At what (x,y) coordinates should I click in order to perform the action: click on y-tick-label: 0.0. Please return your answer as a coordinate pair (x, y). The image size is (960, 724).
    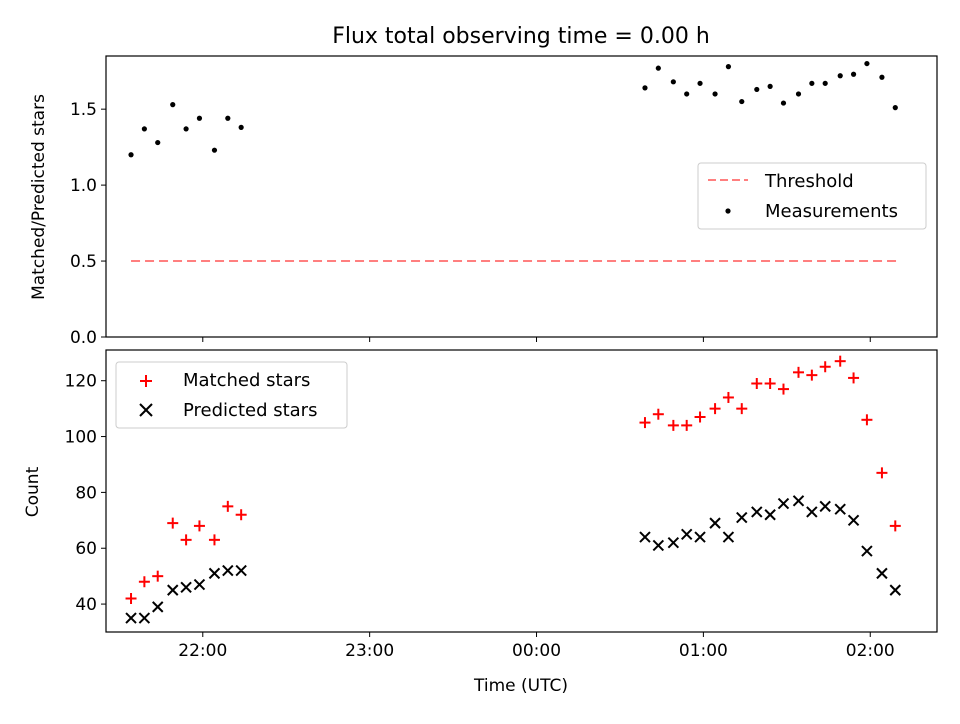
    Looking at the image, I should click on (83, 338).